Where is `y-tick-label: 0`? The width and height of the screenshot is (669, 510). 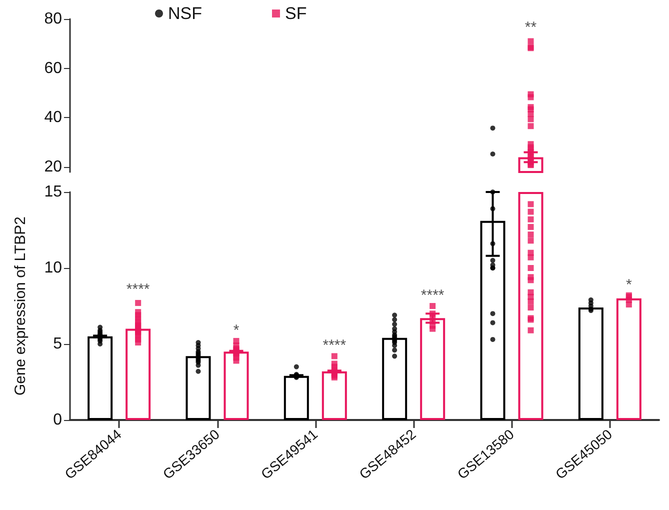 y-tick-label: 0 is located at coordinates (57, 420).